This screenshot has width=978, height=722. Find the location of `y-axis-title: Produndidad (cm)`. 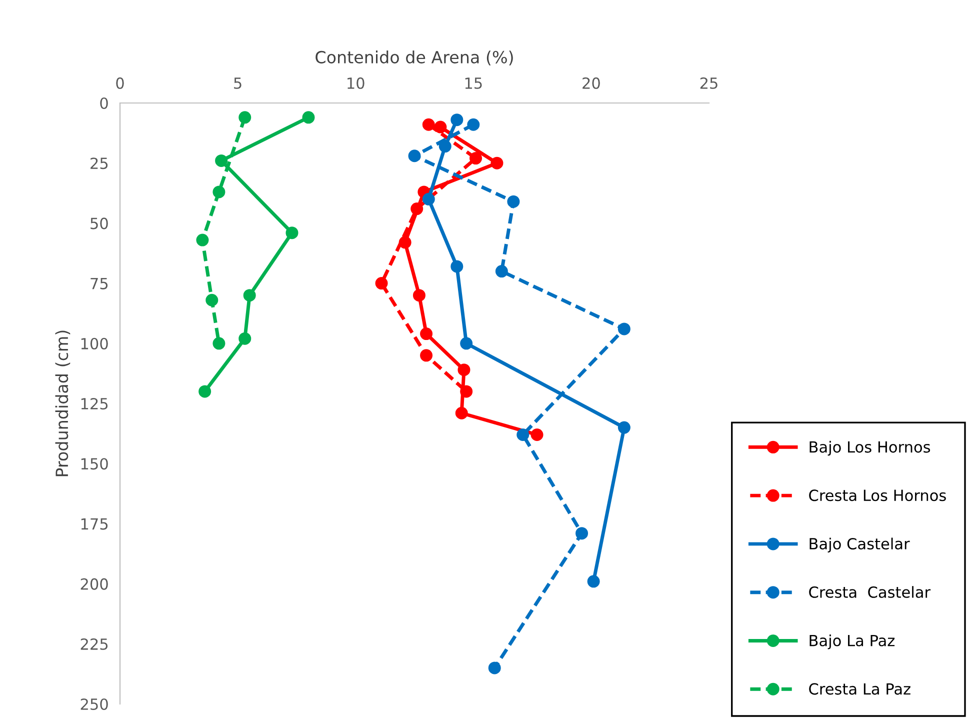

y-axis-title: Produndidad (cm) is located at coordinates (62, 403).